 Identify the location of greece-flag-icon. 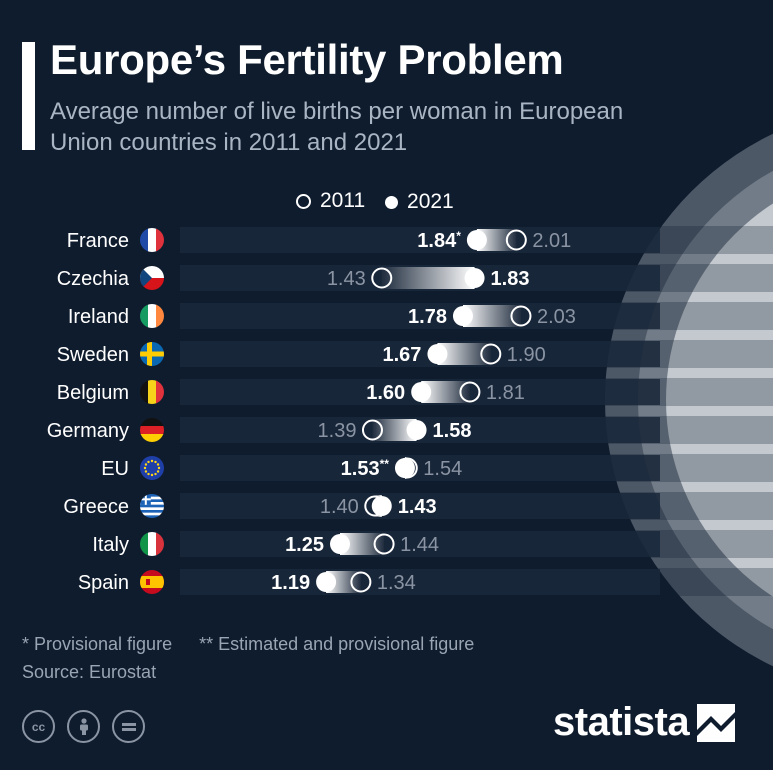
(152, 506).